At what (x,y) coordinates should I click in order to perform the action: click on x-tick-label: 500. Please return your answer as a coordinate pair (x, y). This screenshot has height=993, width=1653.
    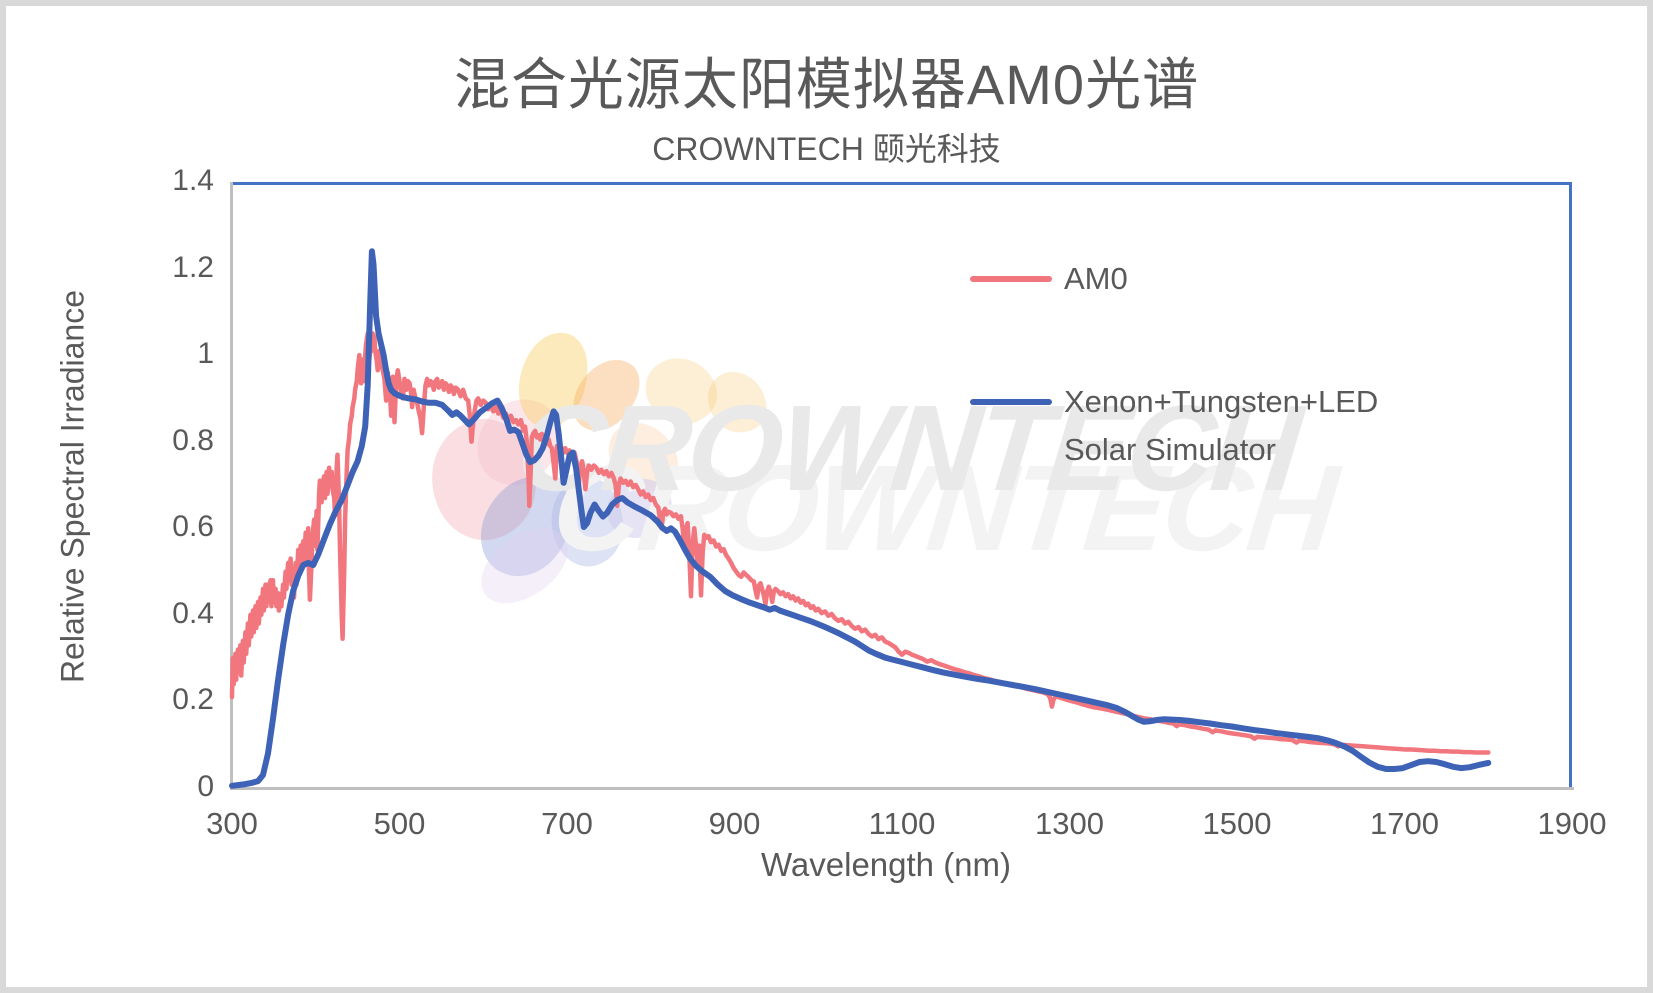
    Looking at the image, I should click on (399, 823).